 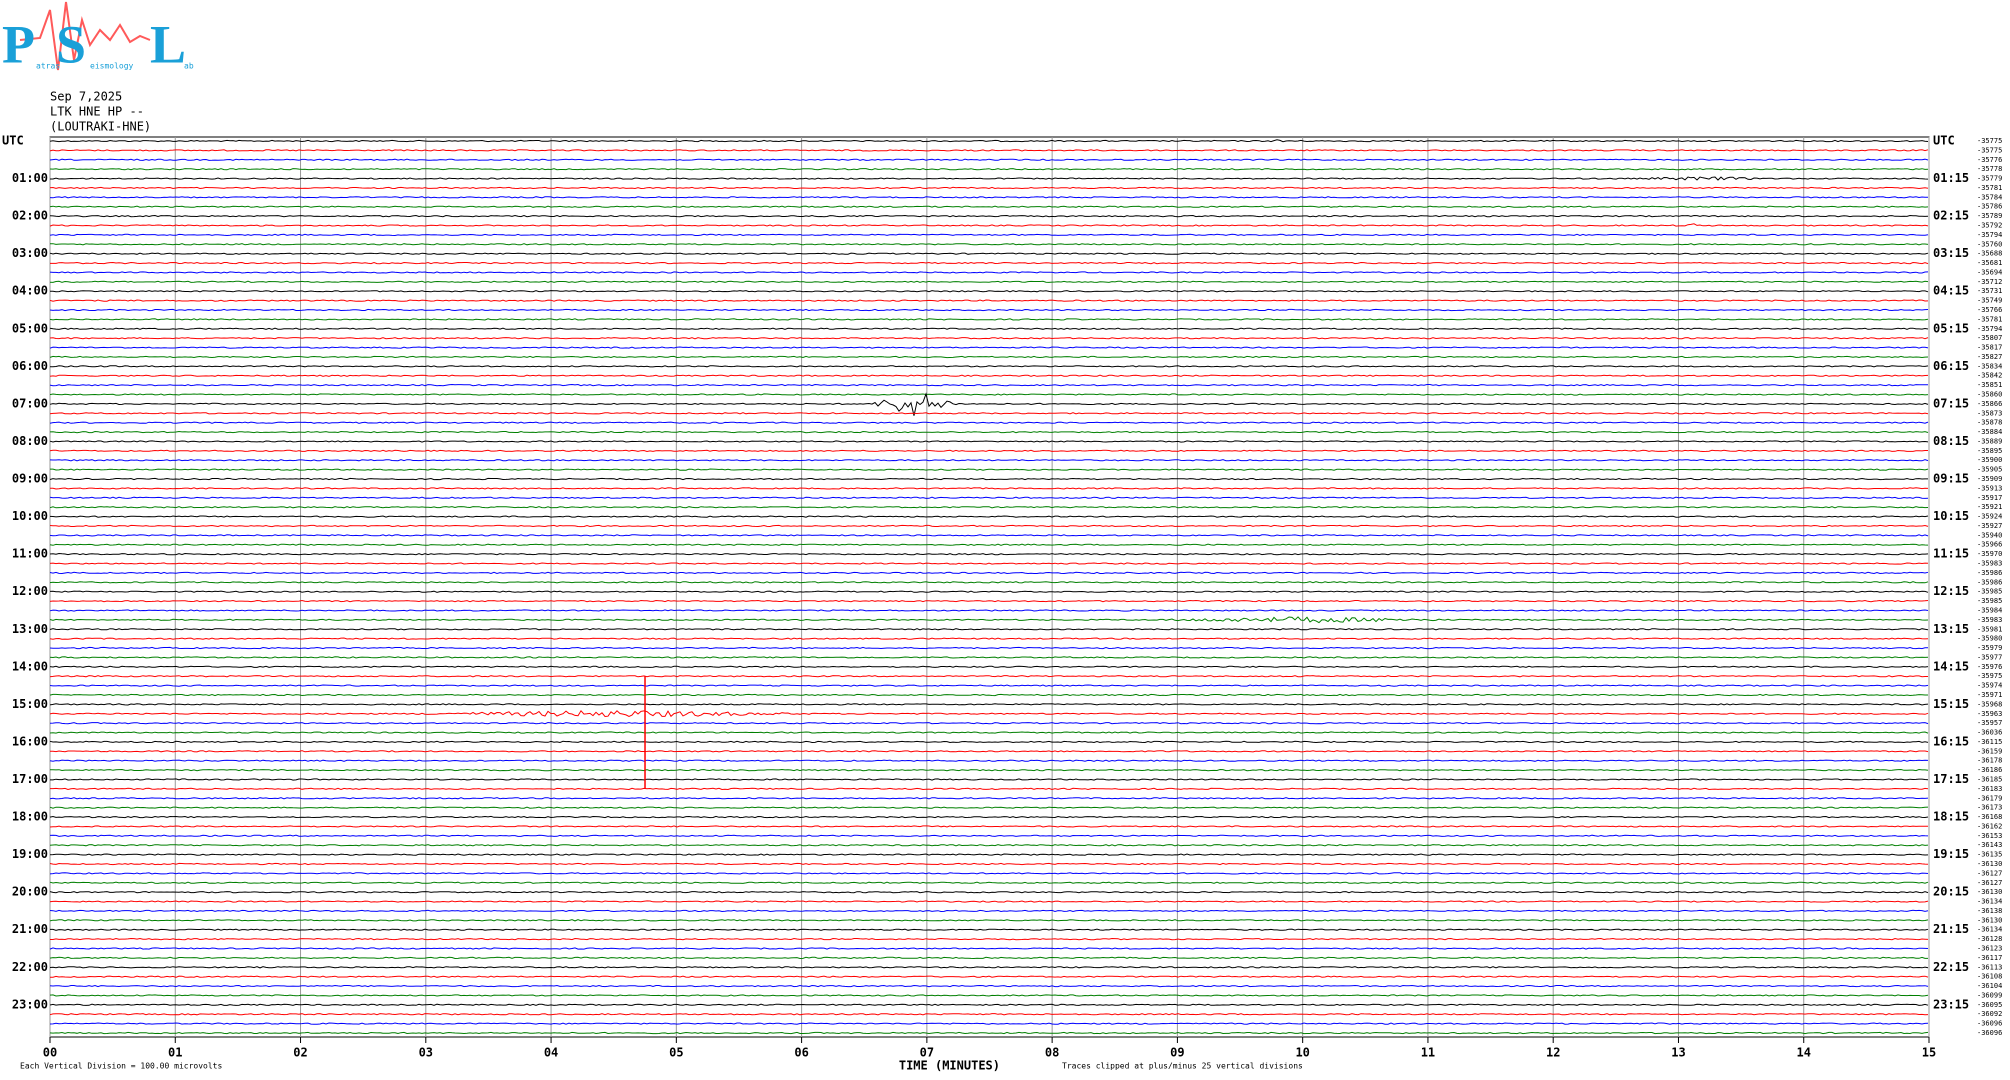 What do you see at coordinates (1989, 770) in the screenshot?
I see `trace-offset-label: -36186` at bounding box center [1989, 770].